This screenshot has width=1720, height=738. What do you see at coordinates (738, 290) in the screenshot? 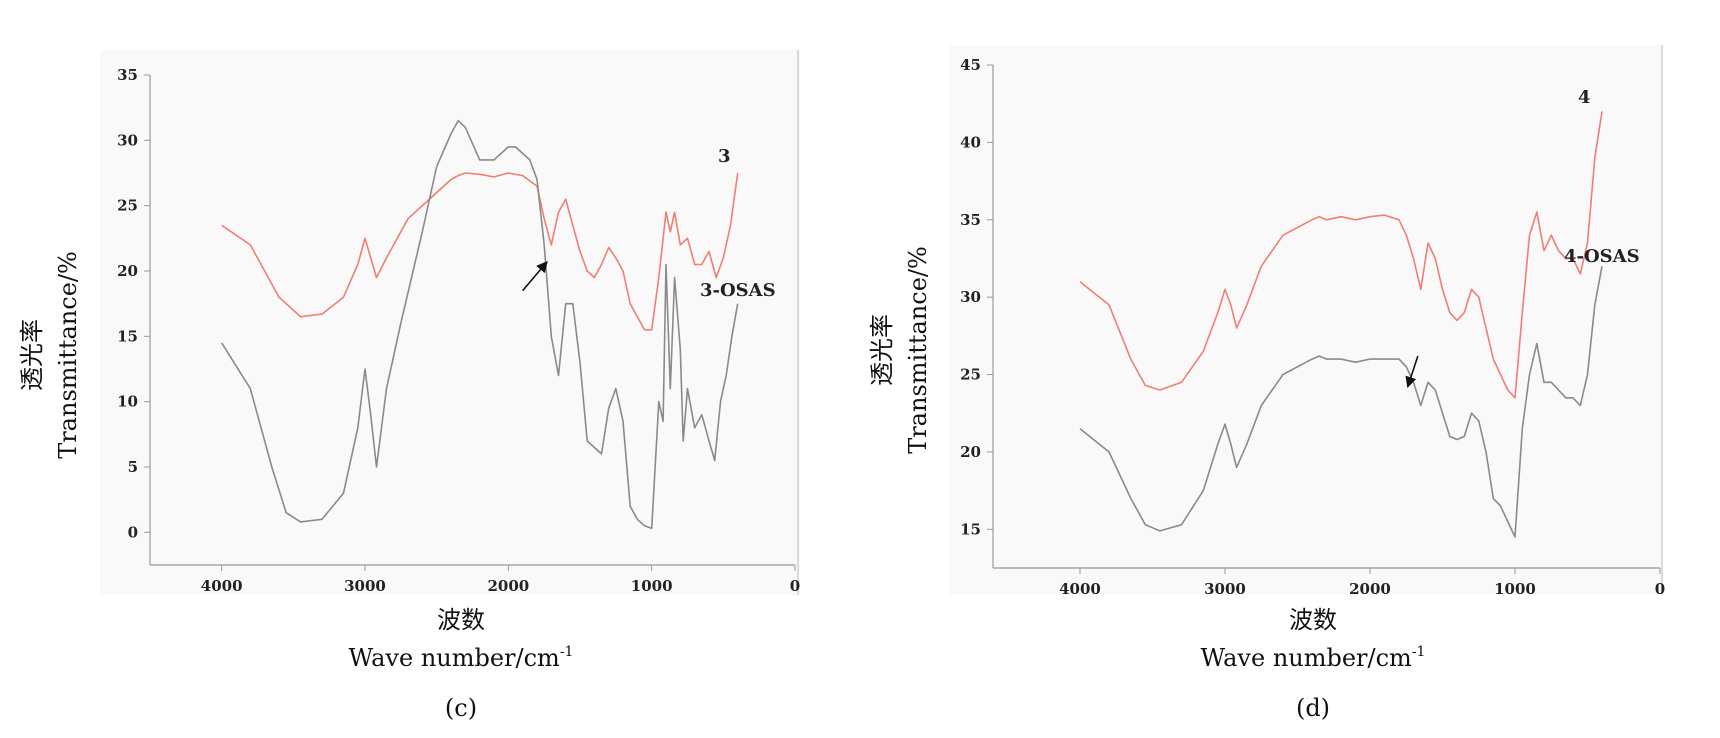
I see `series-label-3-osas: 3-OSAS` at bounding box center [738, 290].